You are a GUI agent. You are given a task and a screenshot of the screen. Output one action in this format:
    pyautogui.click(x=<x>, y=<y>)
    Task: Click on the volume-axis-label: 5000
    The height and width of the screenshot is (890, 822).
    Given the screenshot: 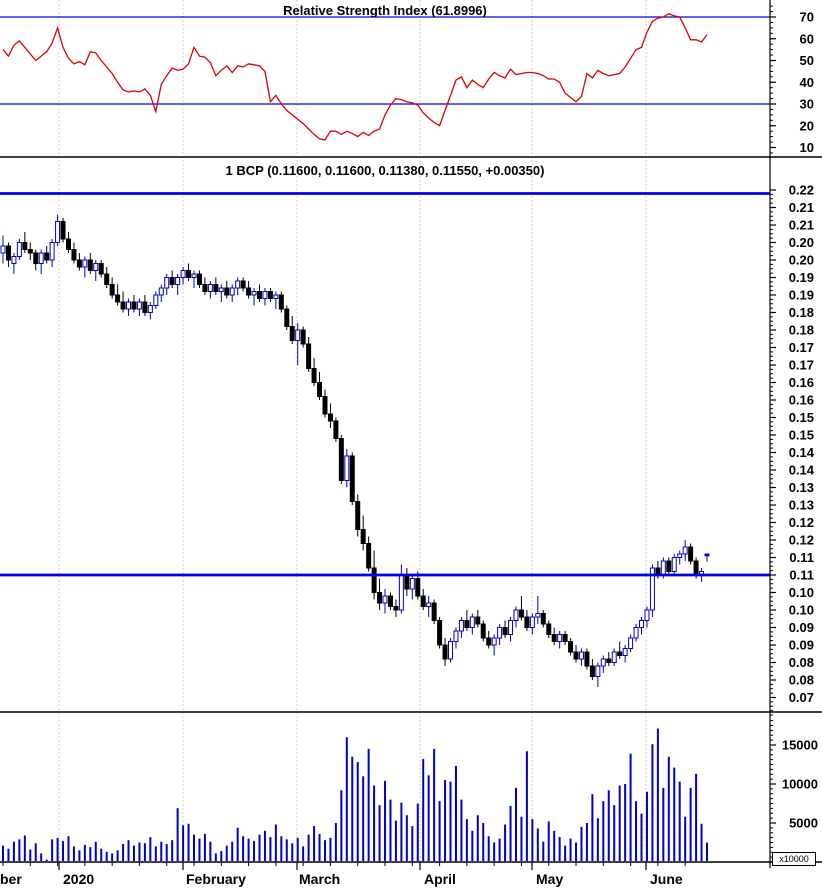 What is the action you would take?
    pyautogui.click(x=803, y=823)
    